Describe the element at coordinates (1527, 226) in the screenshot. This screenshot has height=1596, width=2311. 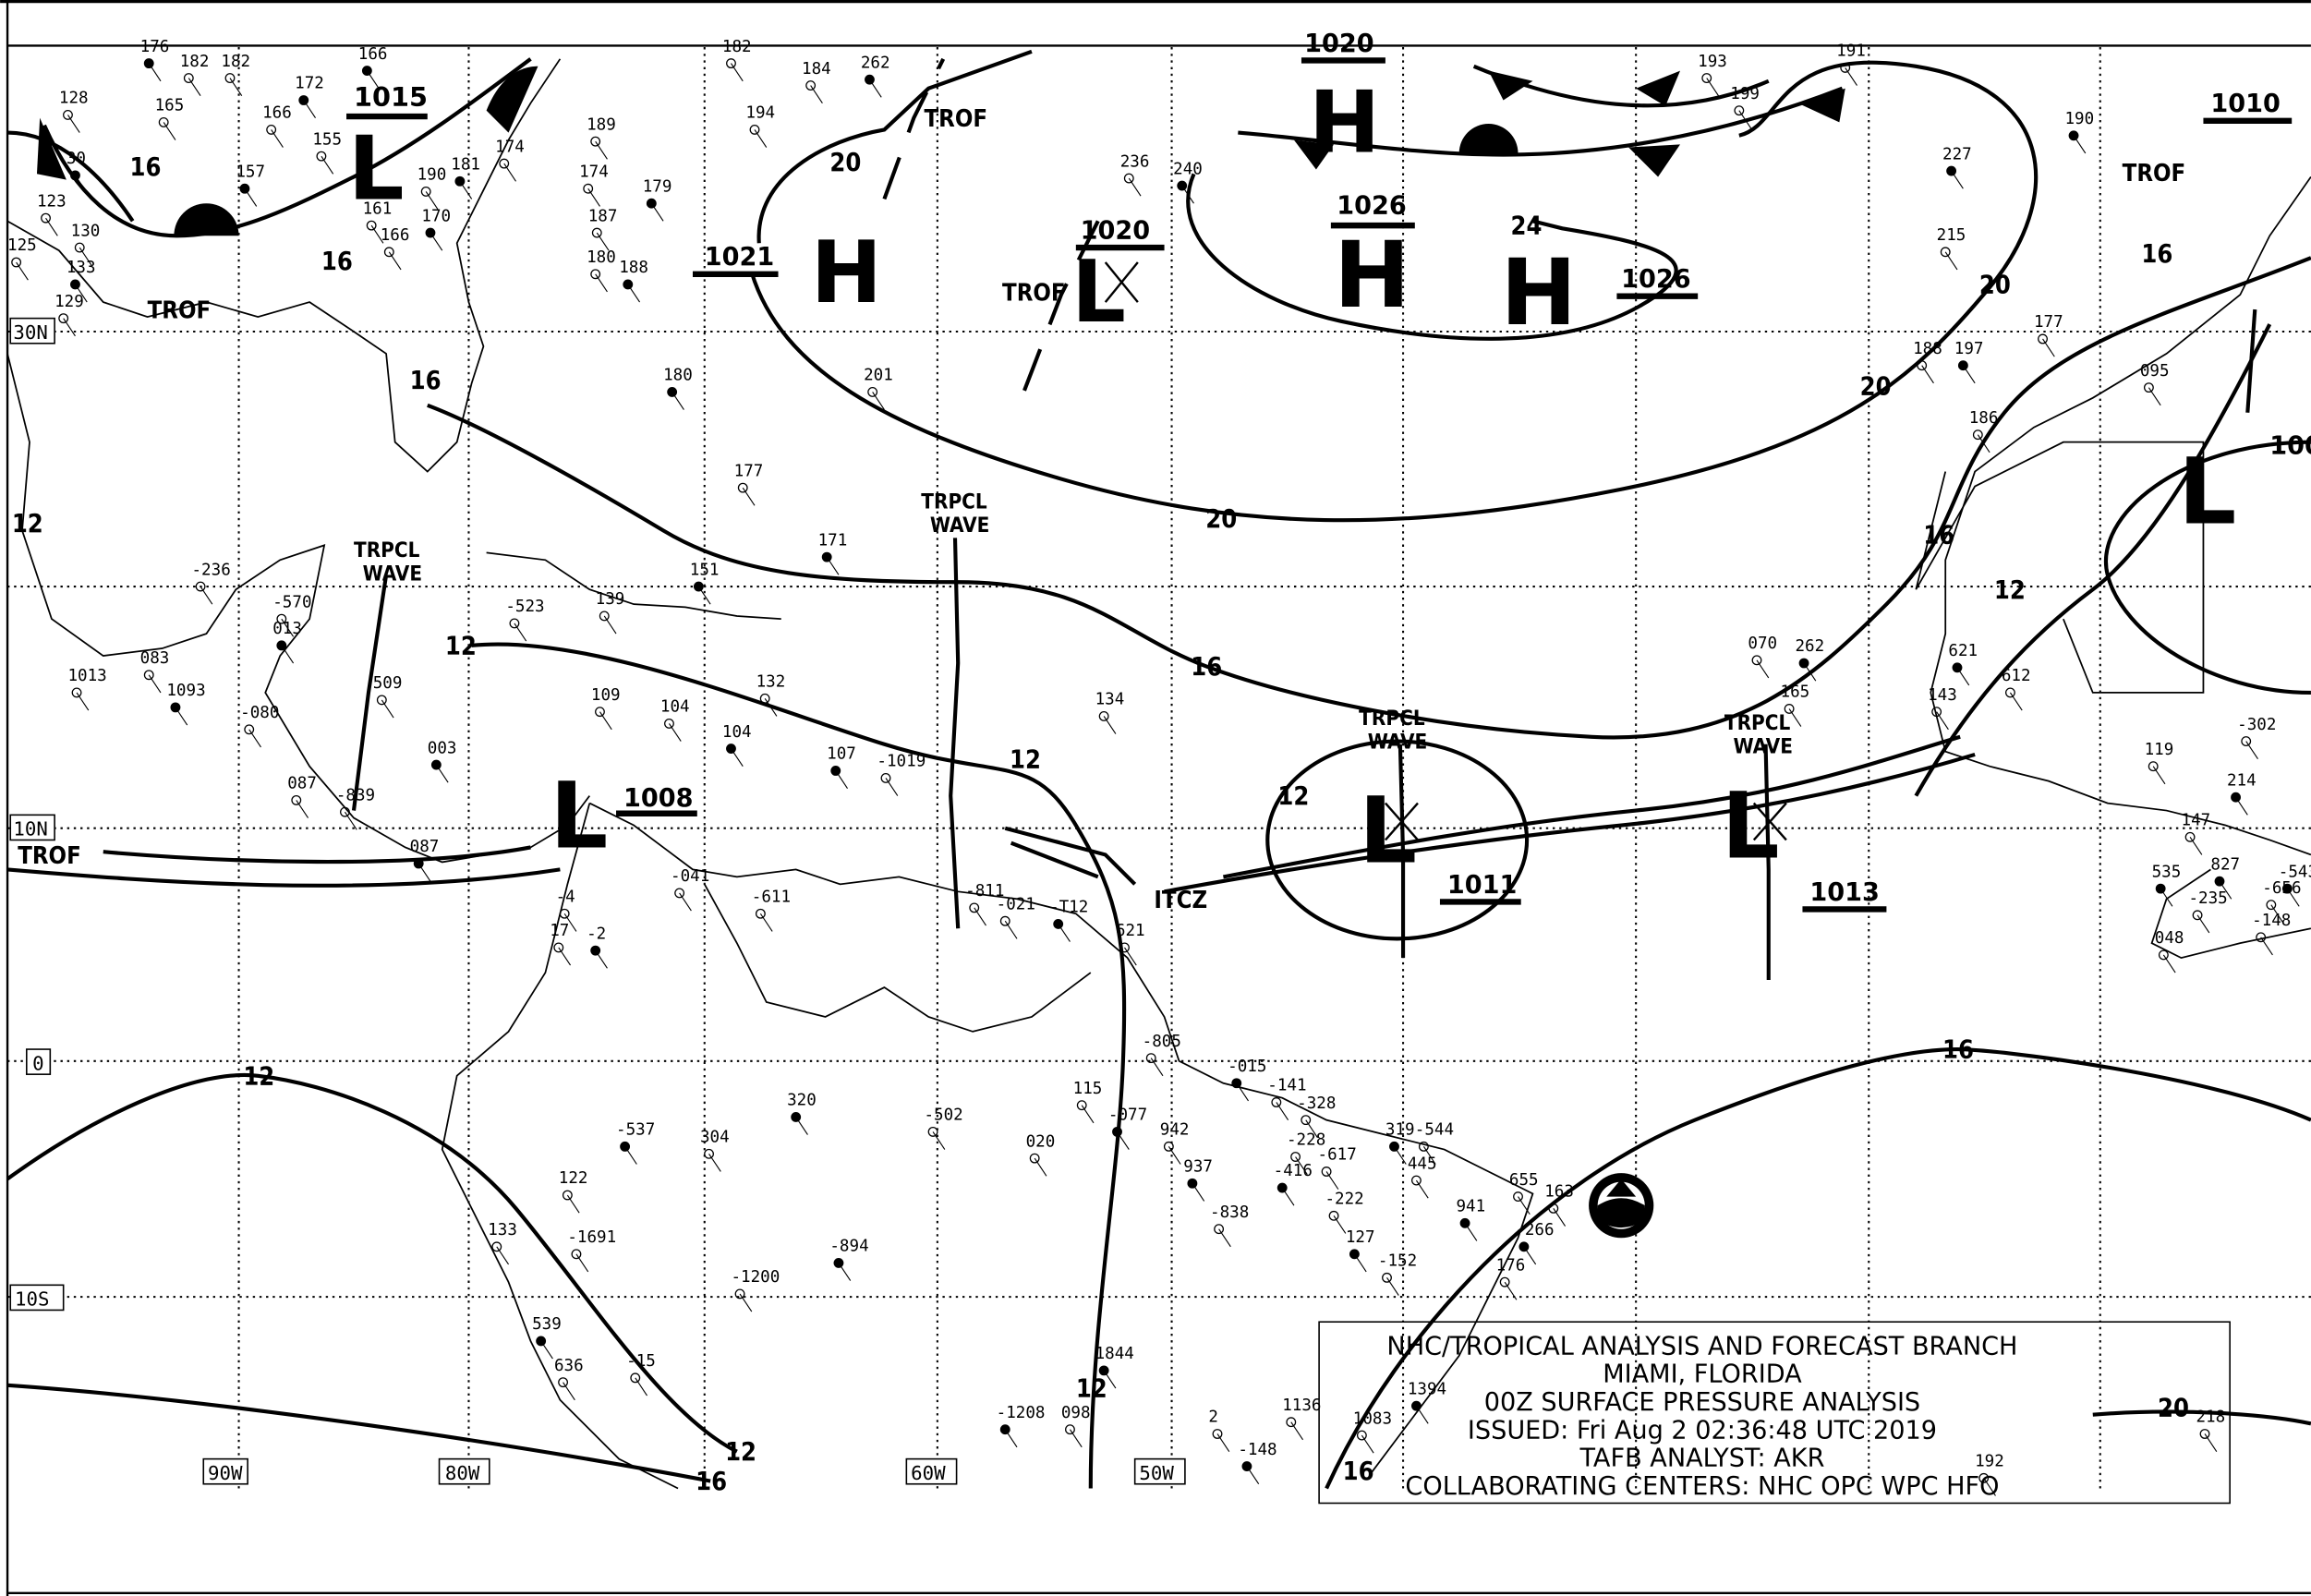
I see `isobar-label: 24` at that location.